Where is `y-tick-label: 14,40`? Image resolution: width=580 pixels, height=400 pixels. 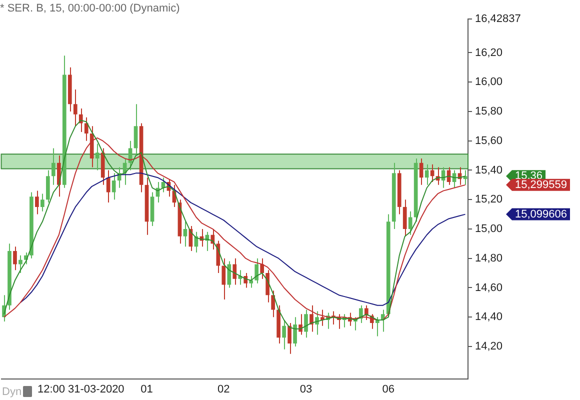
y-tick-label: 14,40 is located at coordinates (489, 317).